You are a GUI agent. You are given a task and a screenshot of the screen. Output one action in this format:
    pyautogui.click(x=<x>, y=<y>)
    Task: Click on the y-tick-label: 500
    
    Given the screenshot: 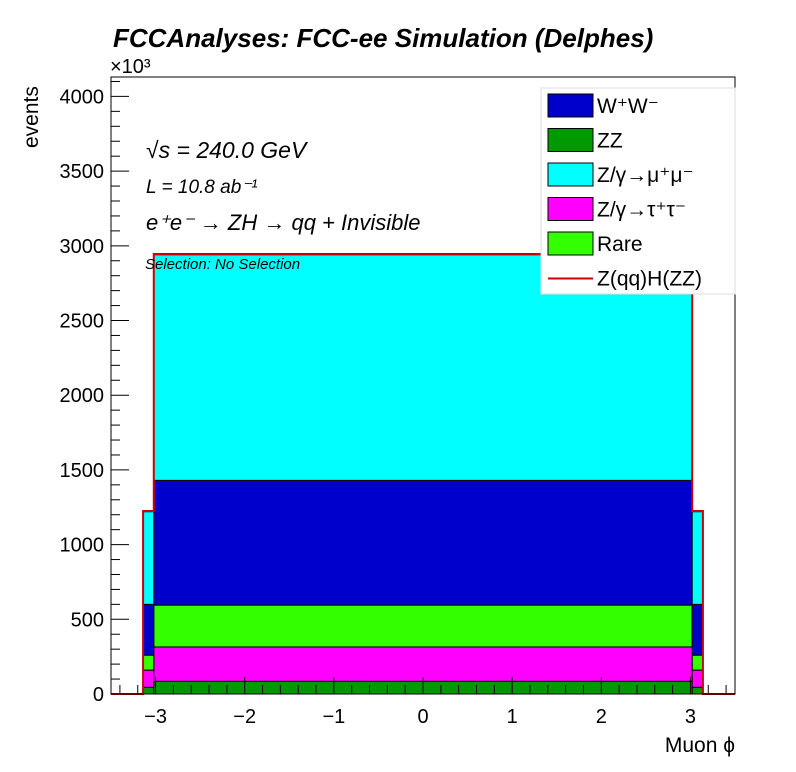 What is the action you would take?
    pyautogui.click(x=87, y=620)
    